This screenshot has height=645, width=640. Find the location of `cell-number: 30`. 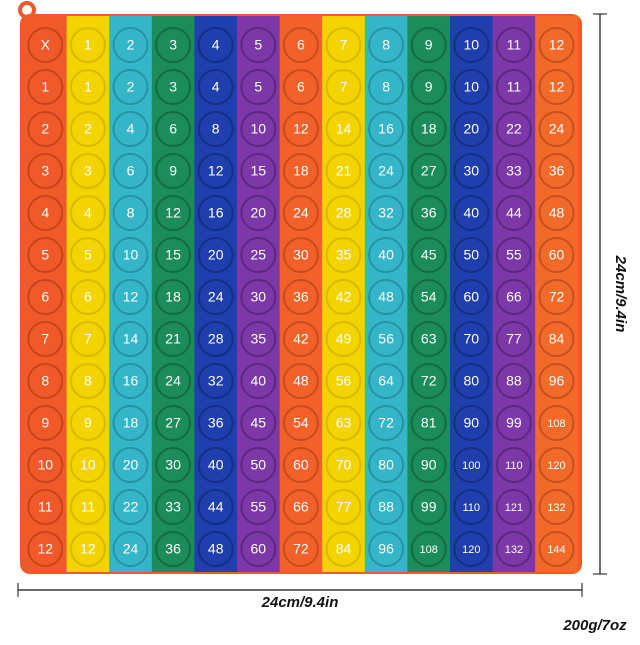

cell-number: 30 is located at coordinates (301, 255).